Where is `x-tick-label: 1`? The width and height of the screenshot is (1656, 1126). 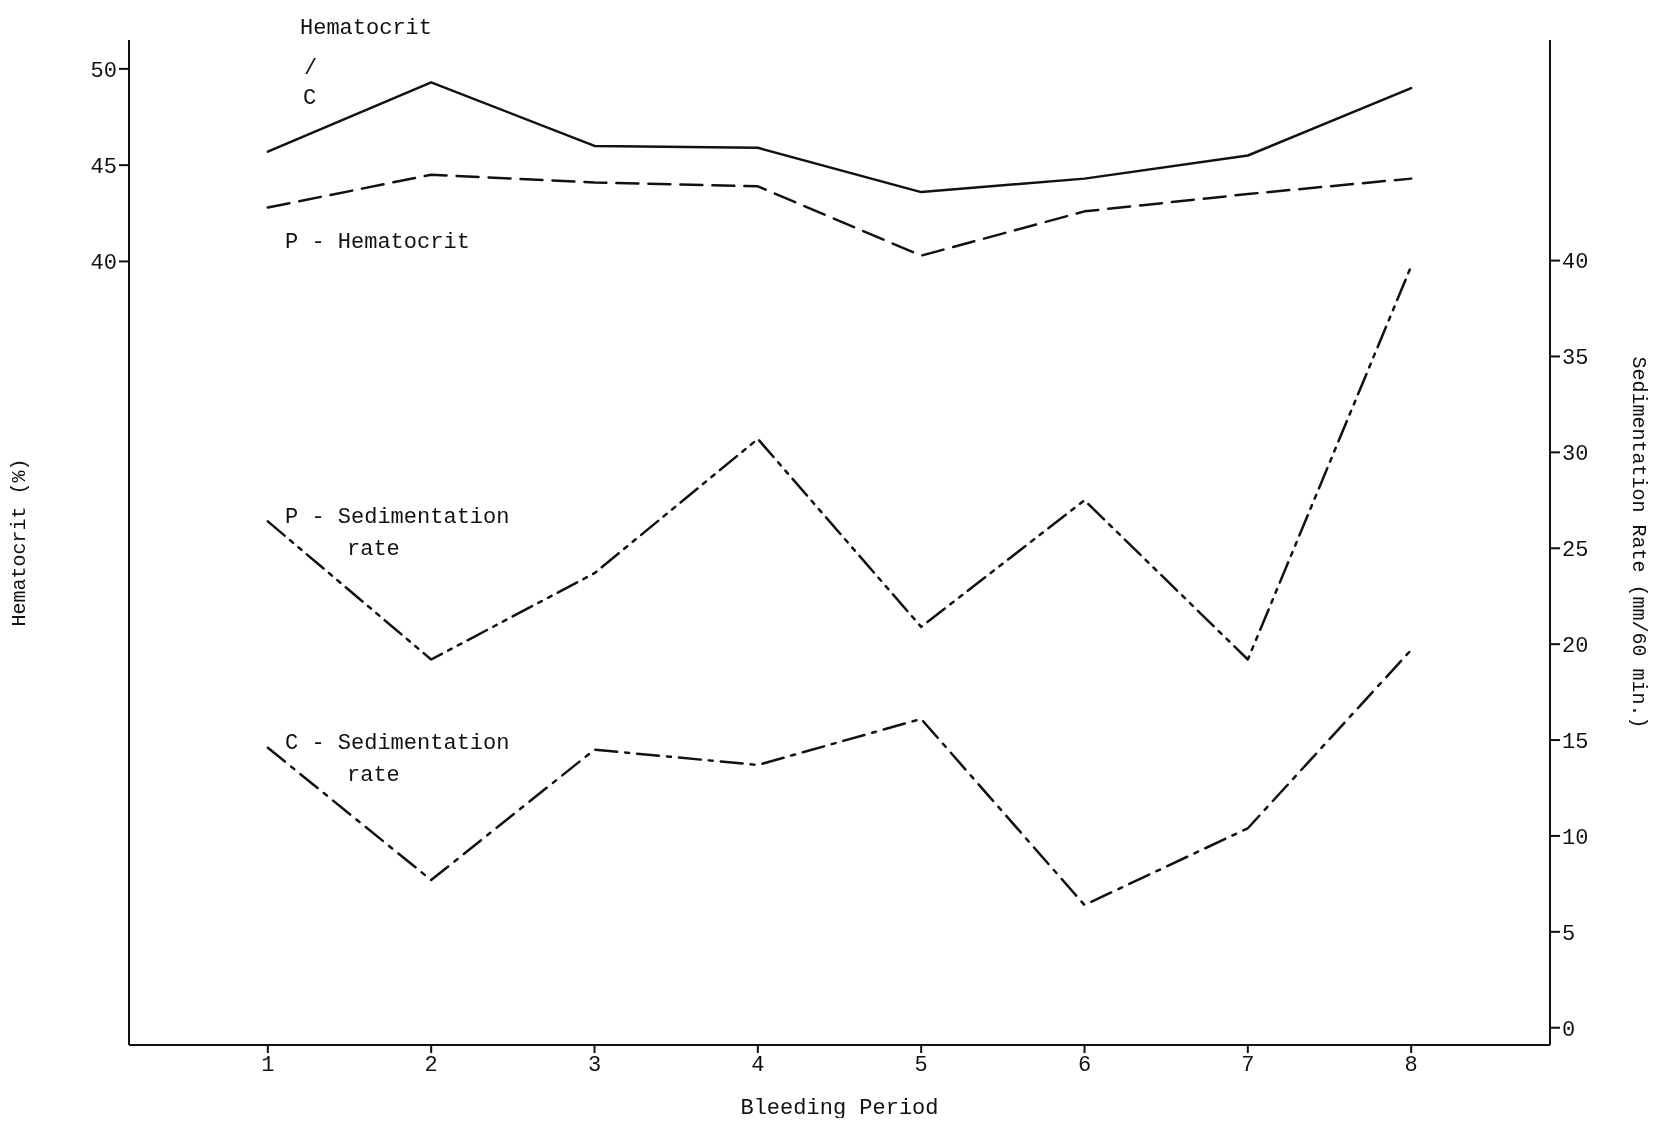 x-tick-label: 1 is located at coordinates (268, 1065).